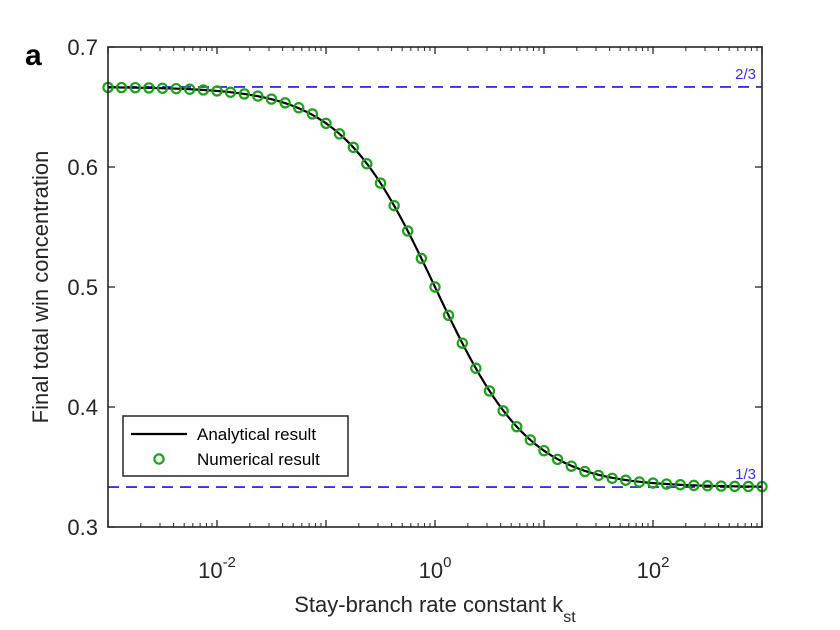 This screenshot has width=840, height=630. Describe the element at coordinates (429, 604) in the screenshot. I see `x-axis-label-main: Stay-branch rate constant k` at that location.